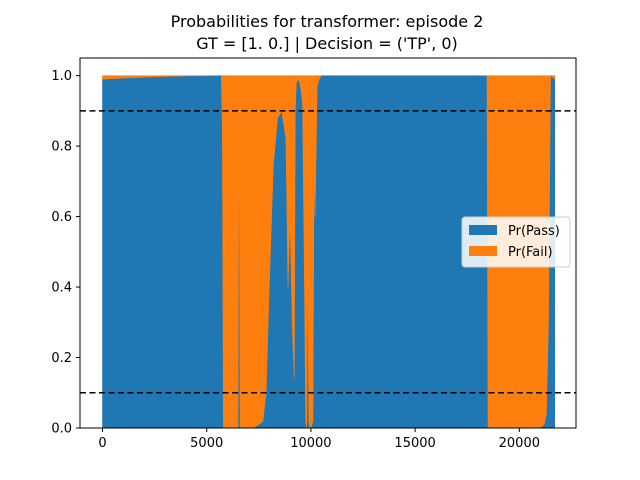 The height and width of the screenshot is (480, 640). What do you see at coordinates (414, 443) in the screenshot?
I see `x-tick-label: 15000` at bounding box center [414, 443].